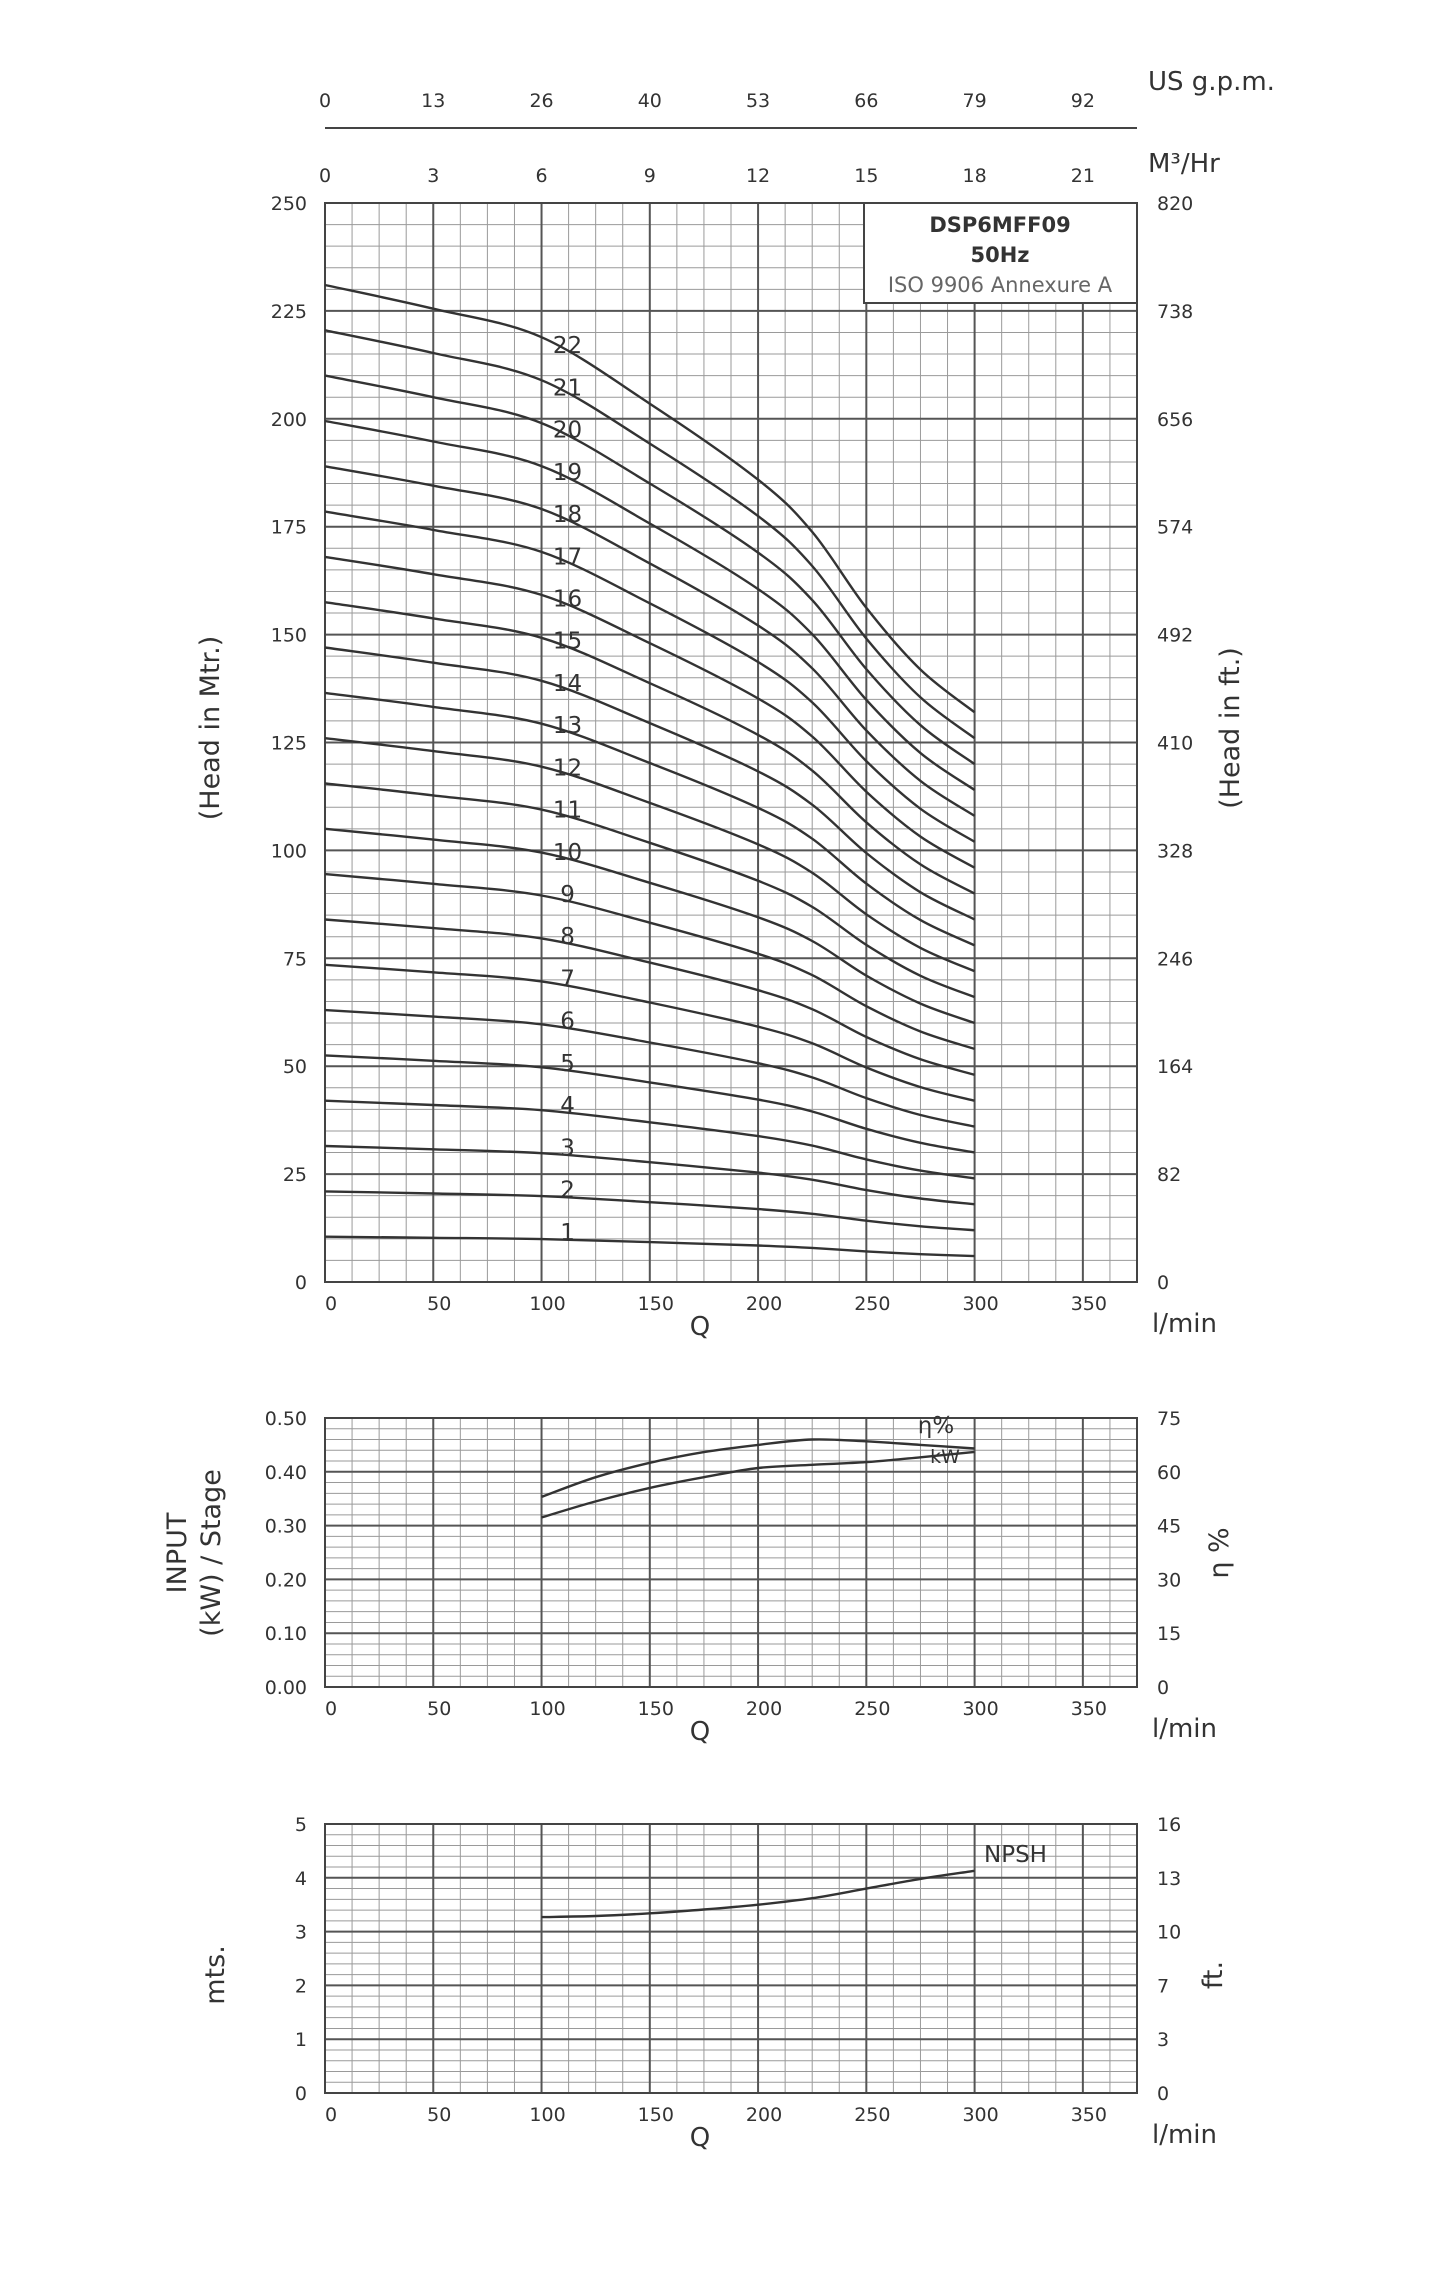 The image size is (1440, 2283). I want to click on top-axis-tick-label: 6, so click(541, 176).